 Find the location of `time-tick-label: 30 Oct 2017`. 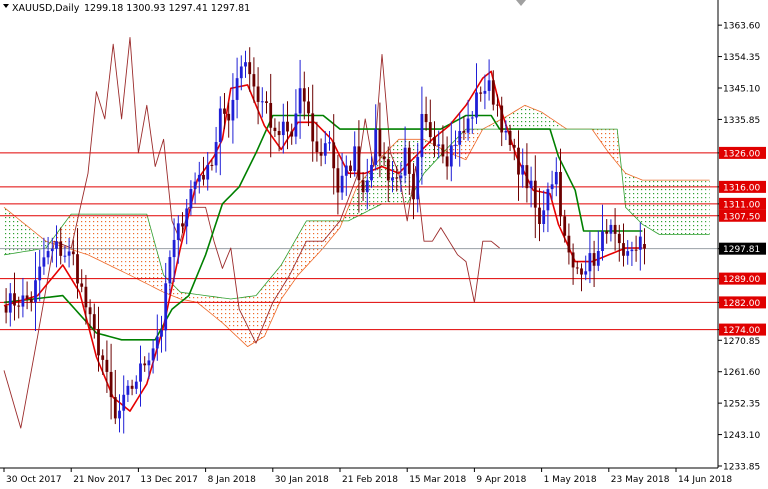

time-tick-label: 30 Oct 2017 is located at coordinates (34, 480).